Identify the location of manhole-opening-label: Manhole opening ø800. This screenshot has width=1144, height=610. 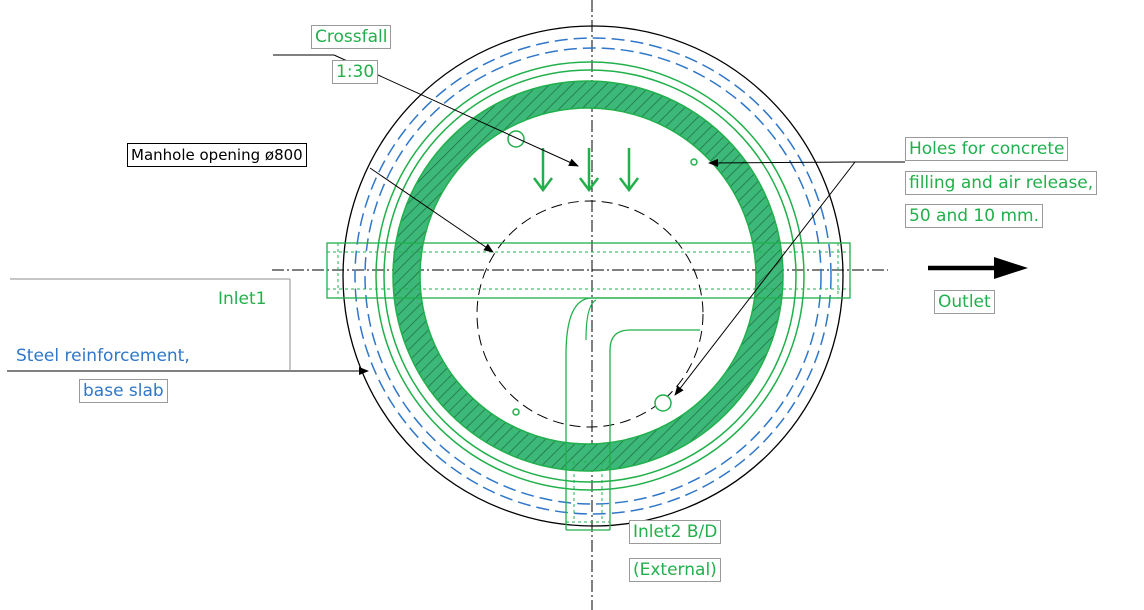
(217, 155).